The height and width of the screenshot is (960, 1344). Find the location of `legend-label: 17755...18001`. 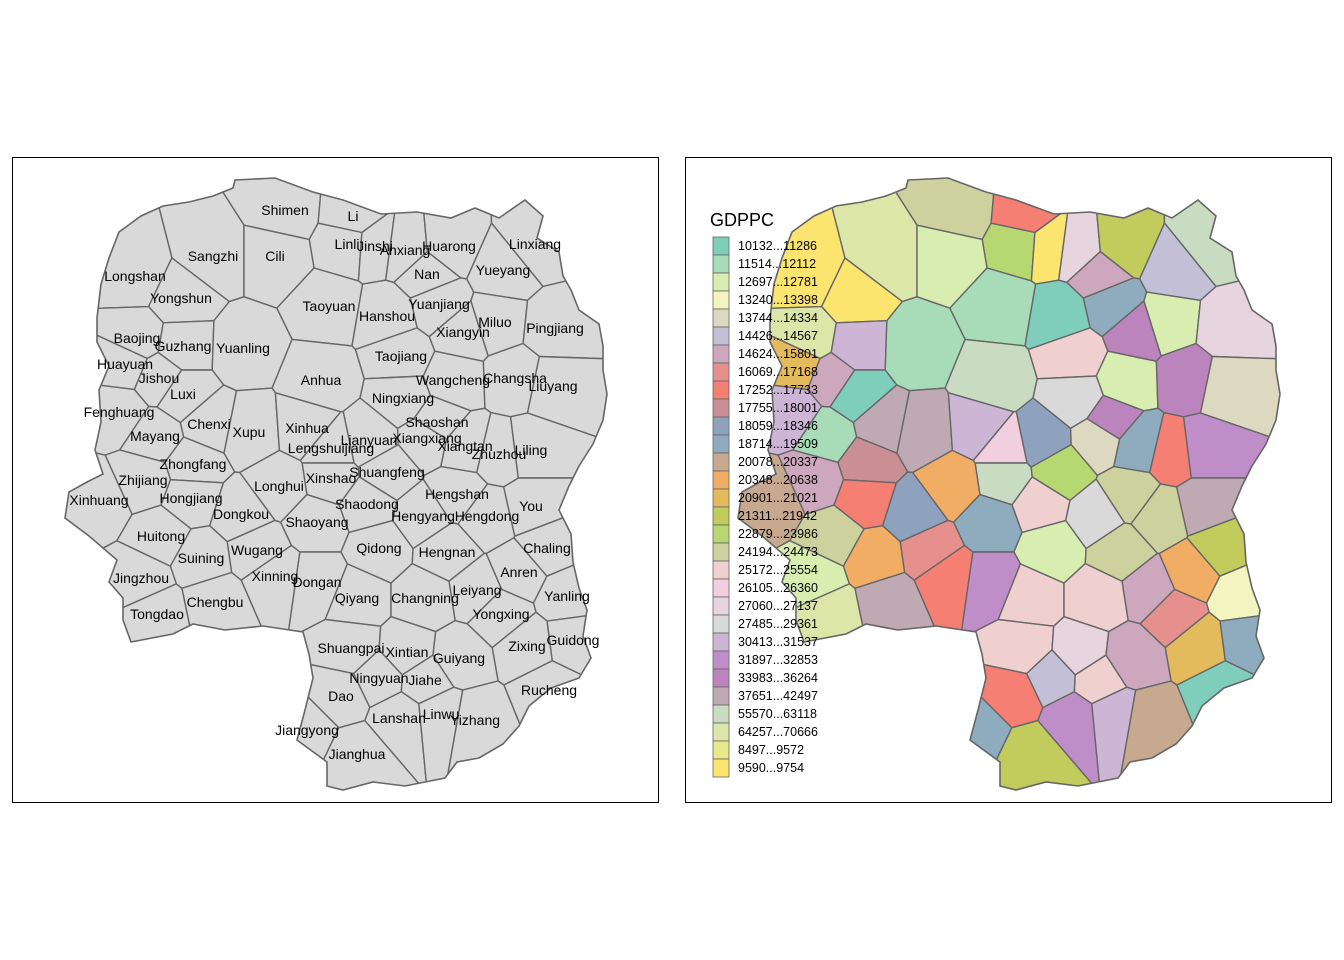

legend-label: 17755...18001 is located at coordinates (778, 408).